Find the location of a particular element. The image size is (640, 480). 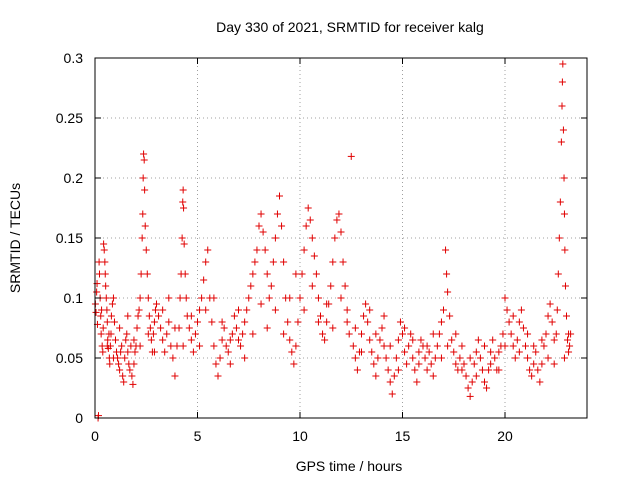

x-tick-label: 0 is located at coordinates (95, 436).